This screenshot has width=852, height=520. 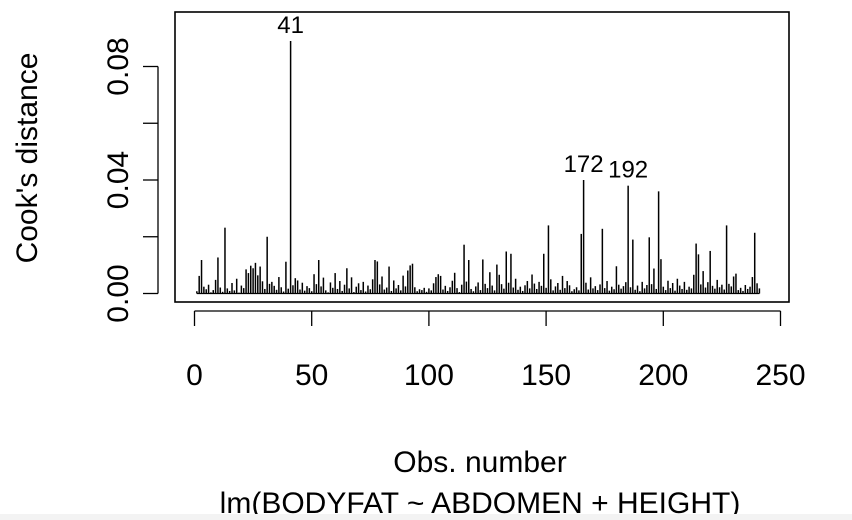 What do you see at coordinates (194, 375) in the screenshot?
I see `x-tick-label: 0` at bounding box center [194, 375].